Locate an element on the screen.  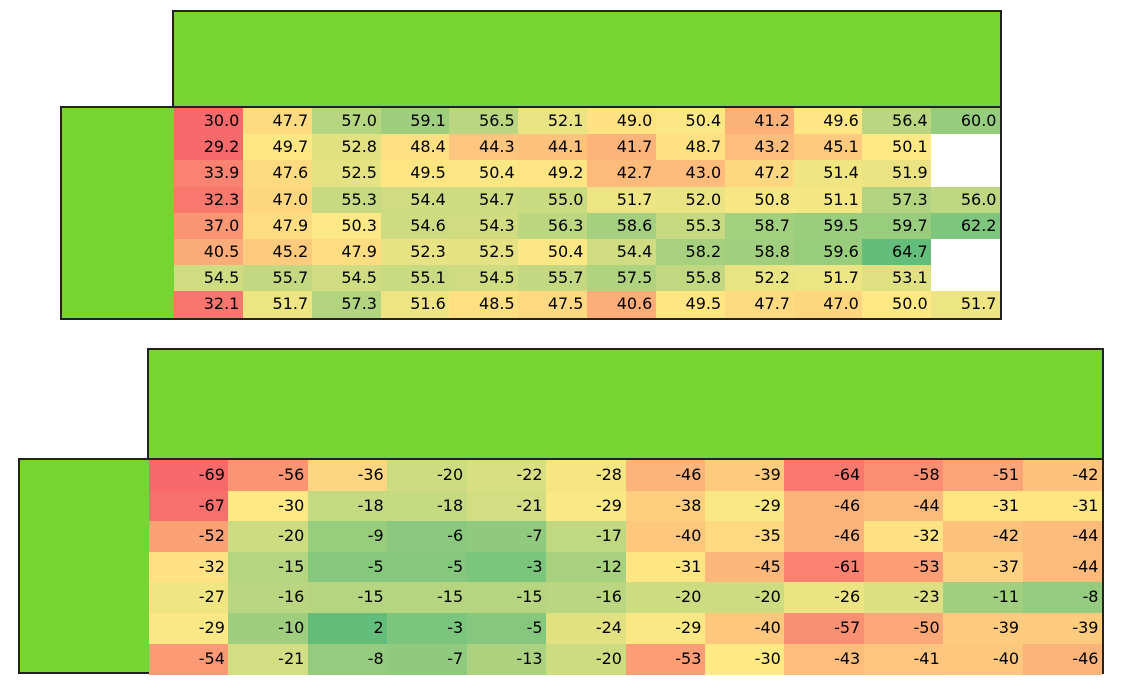
heatmap-cell: 54.6 is located at coordinates (415, 226).